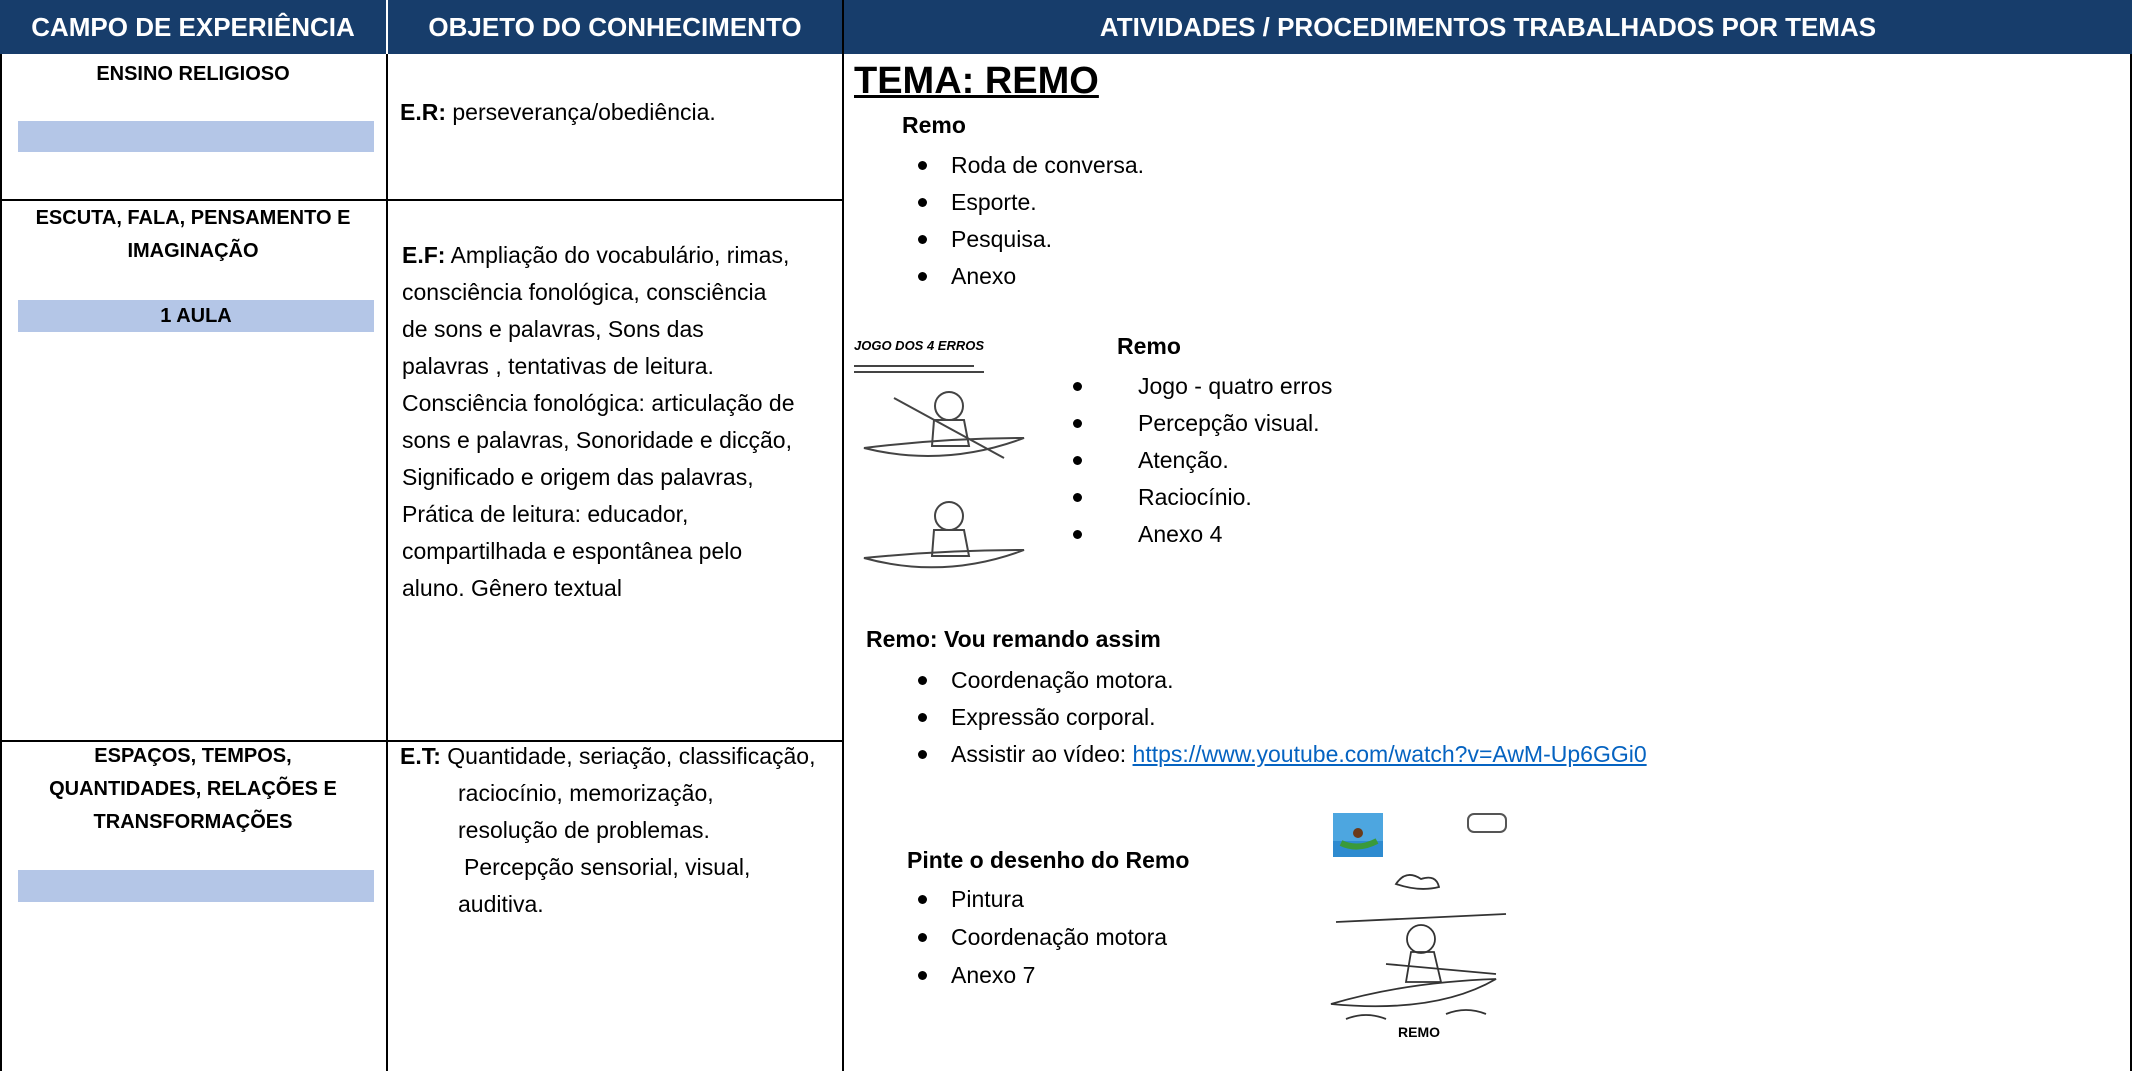 The width and height of the screenshot is (2132, 1071). I want to click on section-title: Pinte o desenho do Remo, so click(1048, 860).